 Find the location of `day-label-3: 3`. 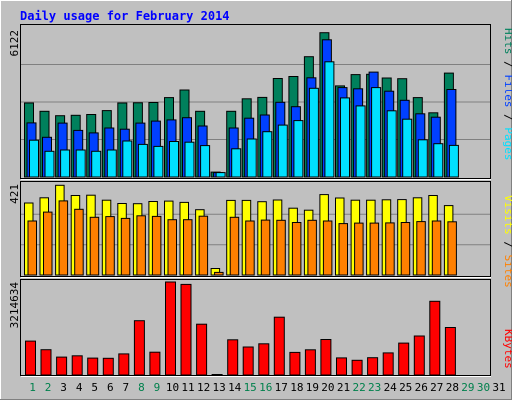

day-label-3: 3 is located at coordinates (63, 387).